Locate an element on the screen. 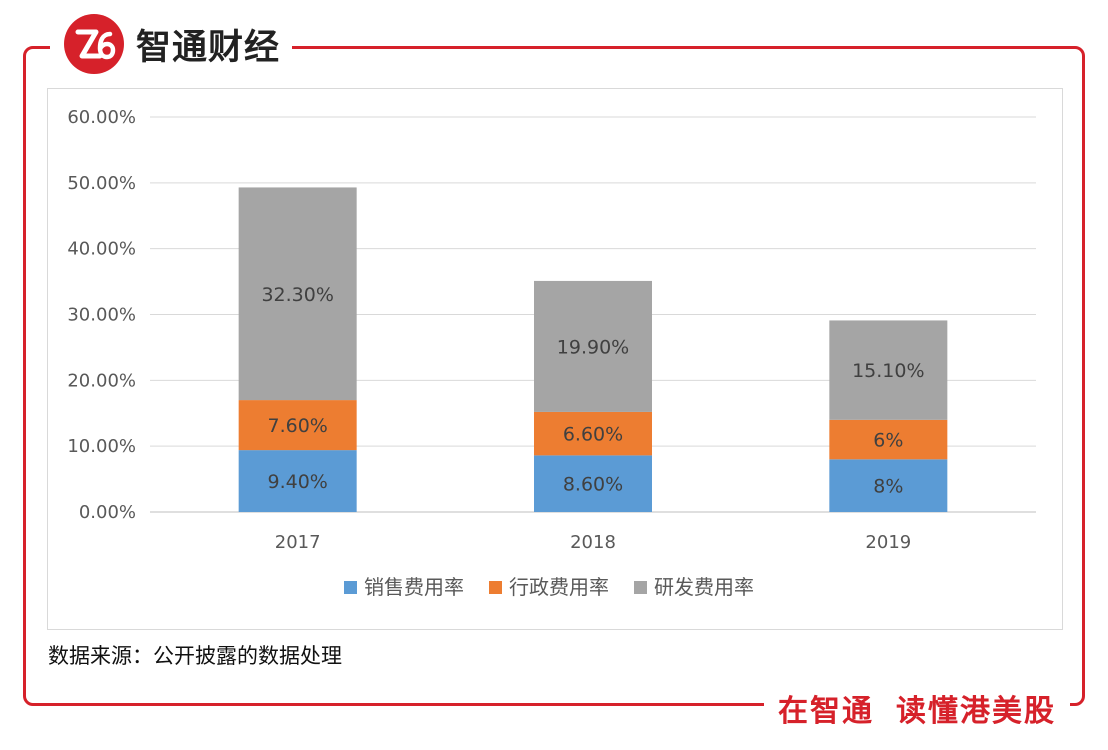 The width and height of the screenshot is (1108, 750). data-label: 9.40% is located at coordinates (297, 482).